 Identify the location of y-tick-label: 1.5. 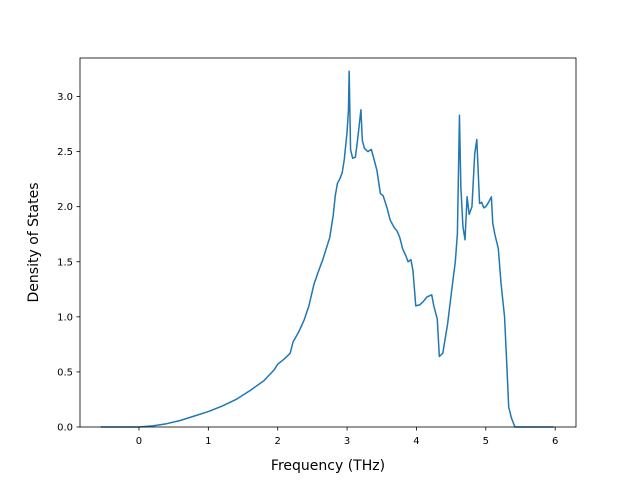
(65, 262).